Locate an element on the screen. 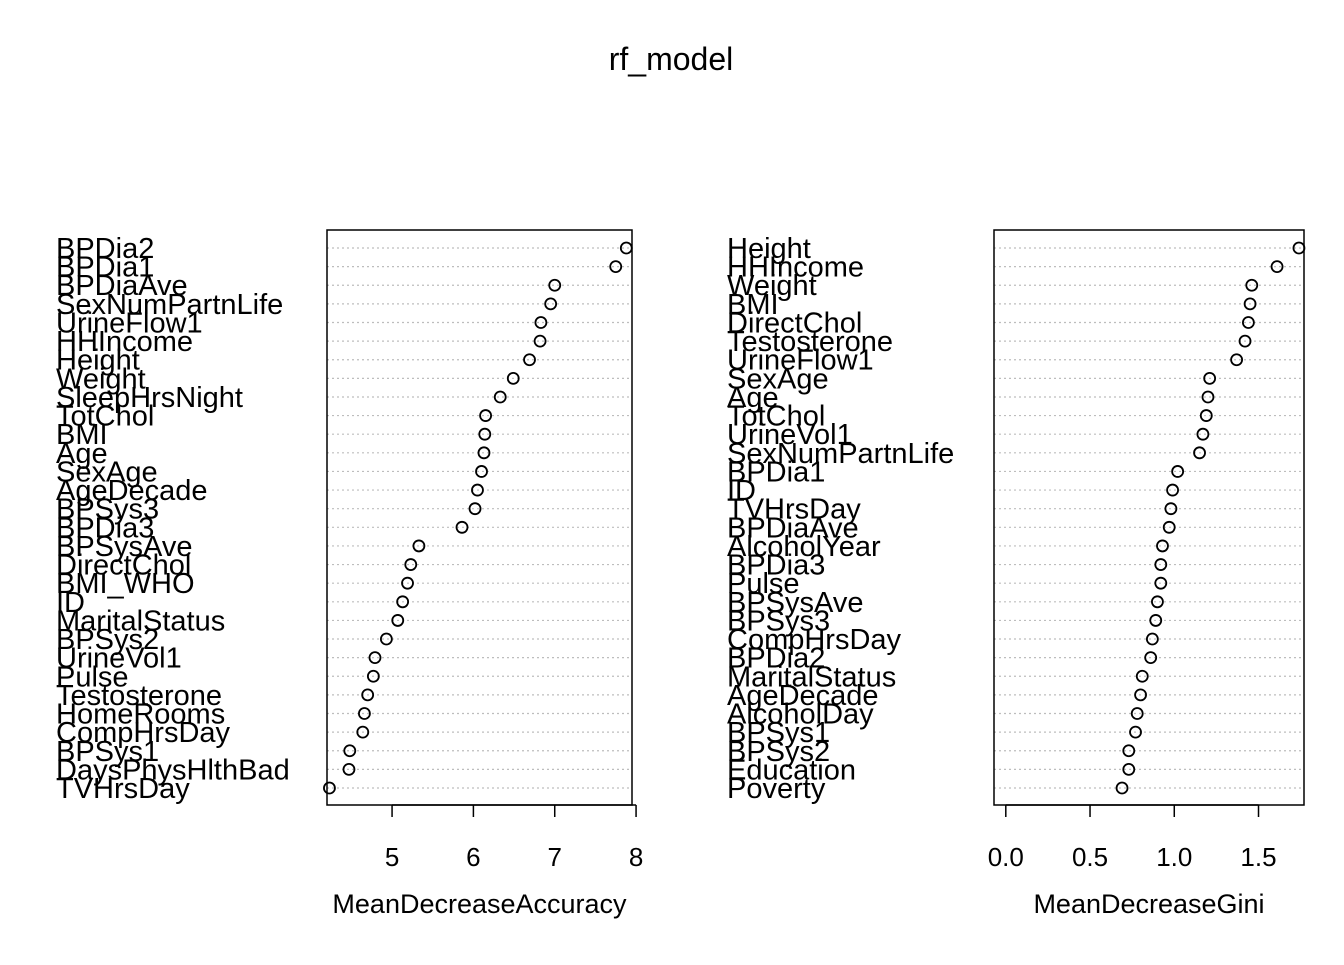 The height and width of the screenshot is (965, 1344). row-label: Age is located at coordinates (753, 398).